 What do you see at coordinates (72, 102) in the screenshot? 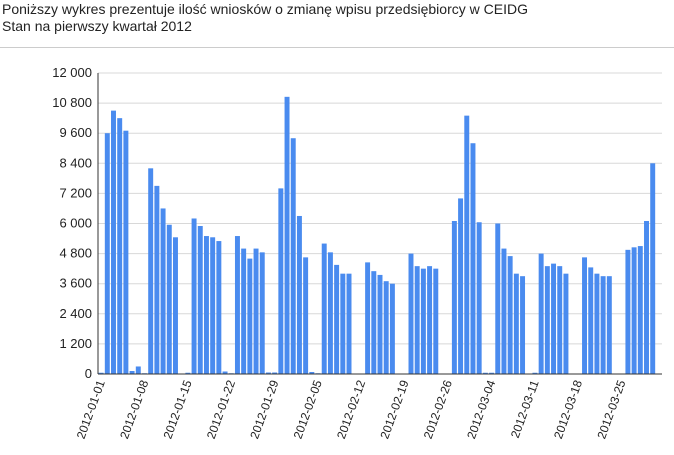
I see `y-tick-label: 10 800` at bounding box center [72, 102].